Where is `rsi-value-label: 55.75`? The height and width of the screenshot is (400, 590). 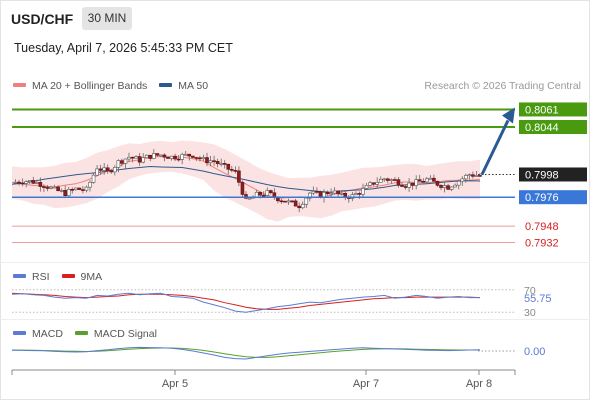
rsi-value-label: 55.75 is located at coordinates (538, 299).